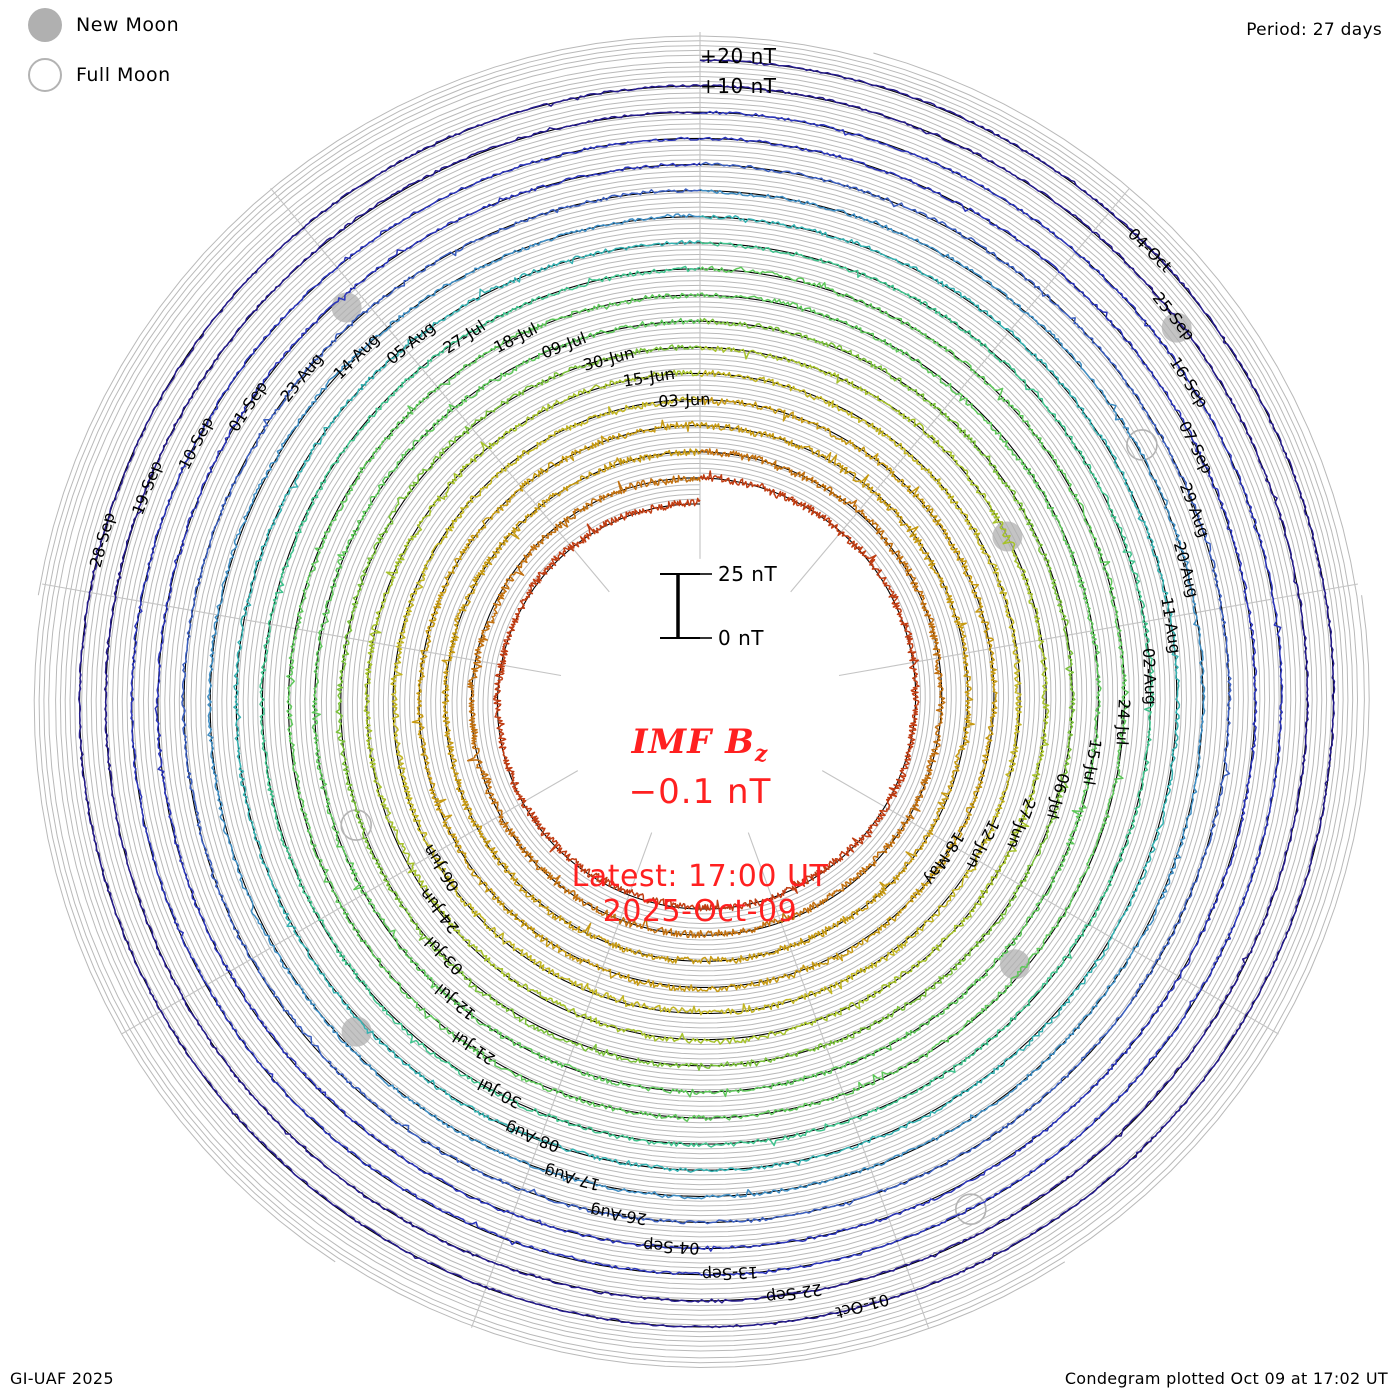 Image resolution: width=1400 pixels, height=1400 pixels. What do you see at coordinates (1171, 625) in the screenshot?
I see `date-label: 11-Aug` at bounding box center [1171, 625].